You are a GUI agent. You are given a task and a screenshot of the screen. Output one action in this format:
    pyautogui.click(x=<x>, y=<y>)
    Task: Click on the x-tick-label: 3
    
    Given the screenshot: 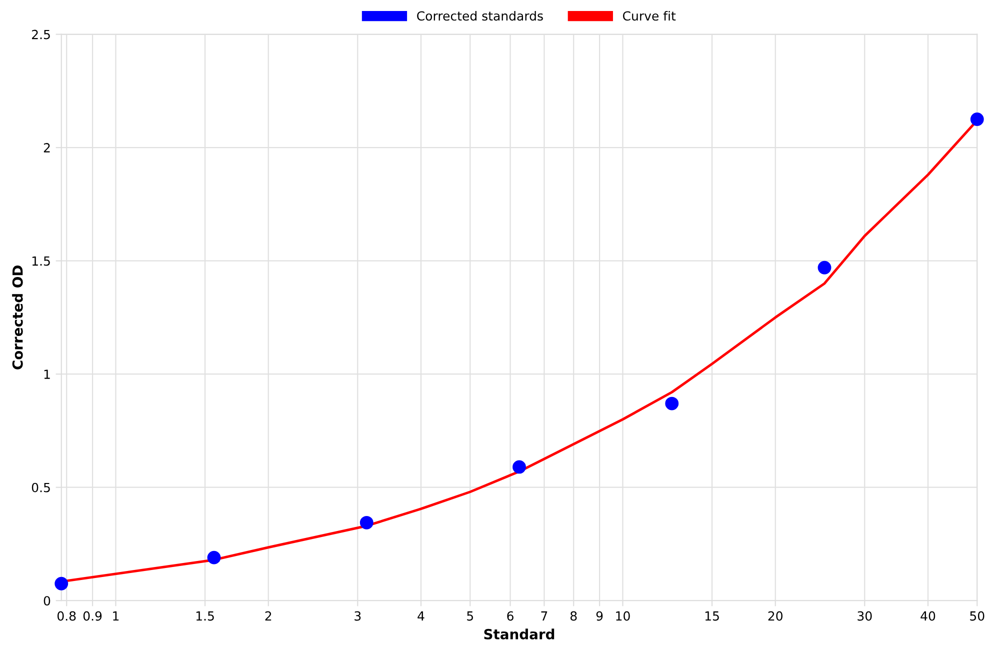 What is the action you would take?
    pyautogui.click(x=357, y=616)
    